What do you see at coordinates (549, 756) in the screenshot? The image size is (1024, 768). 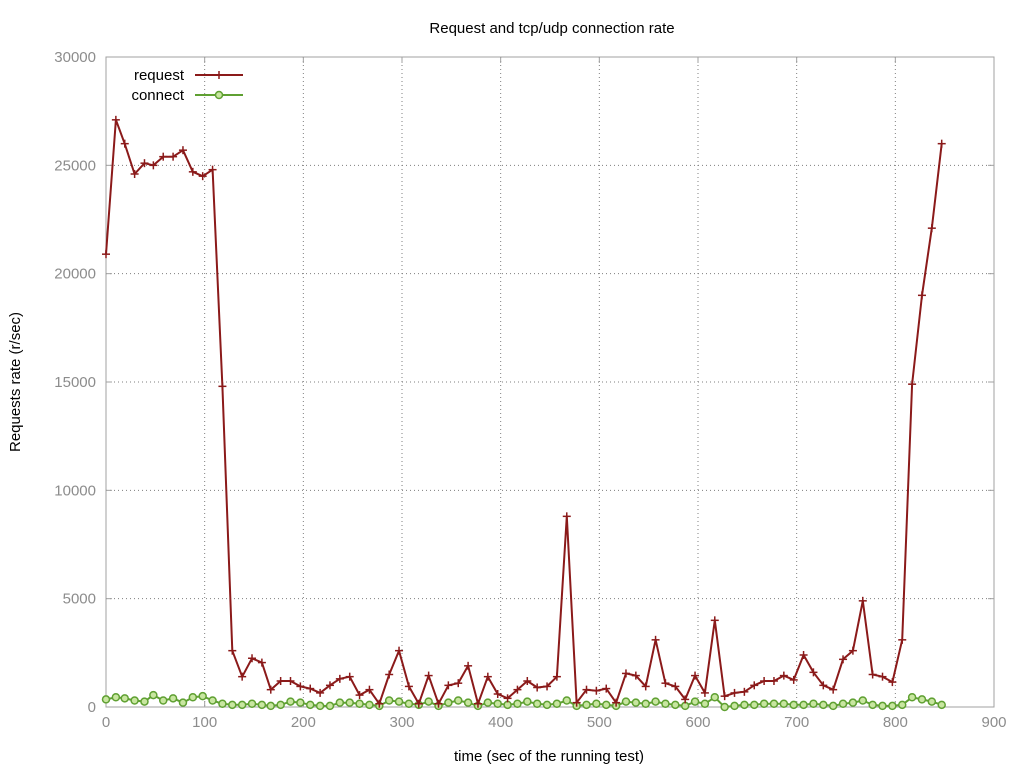 I see `x-axis-label: time (sec of the running test)` at bounding box center [549, 756].